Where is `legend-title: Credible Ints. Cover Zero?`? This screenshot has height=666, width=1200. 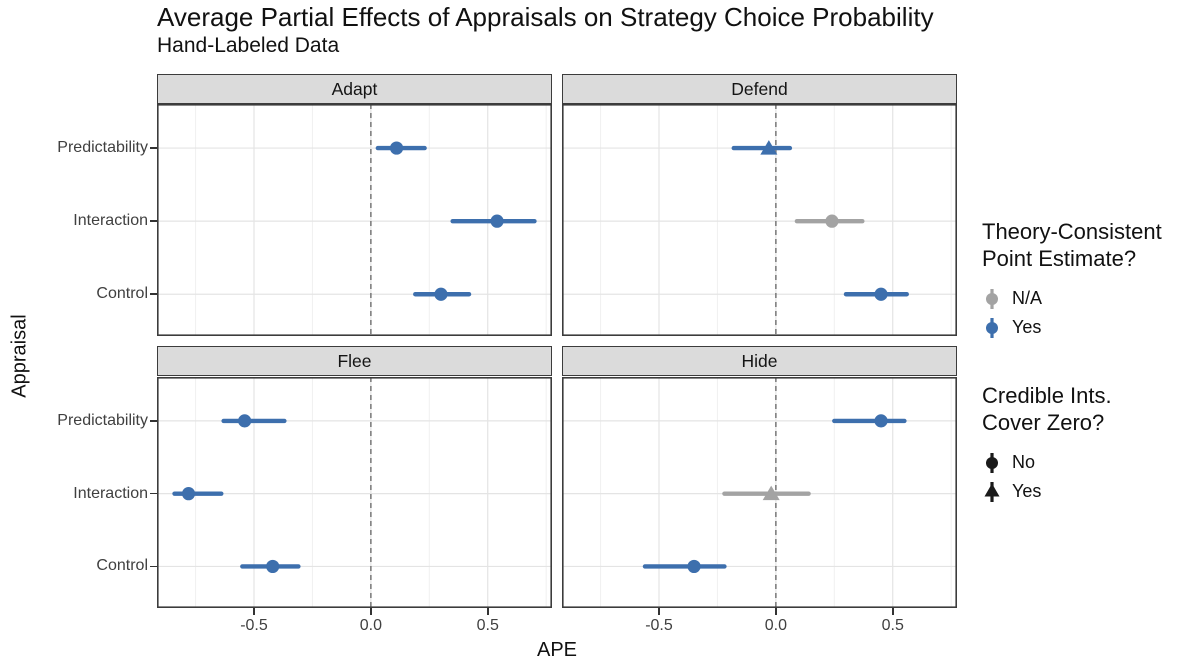 legend-title: Credible Ints. Cover Zero? is located at coordinates (1047, 409).